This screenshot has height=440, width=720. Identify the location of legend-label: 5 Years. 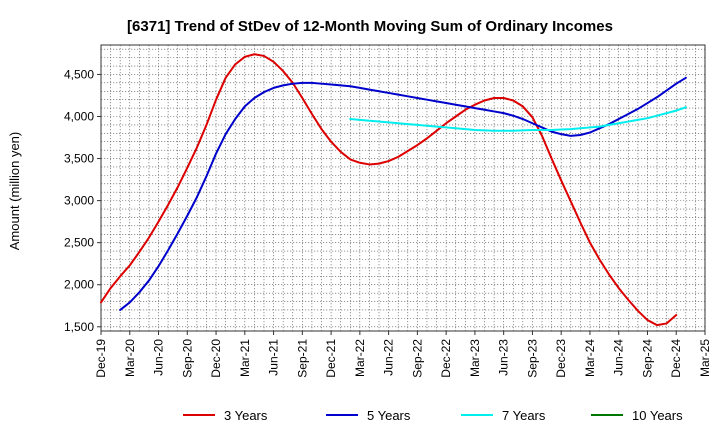
(389, 415).